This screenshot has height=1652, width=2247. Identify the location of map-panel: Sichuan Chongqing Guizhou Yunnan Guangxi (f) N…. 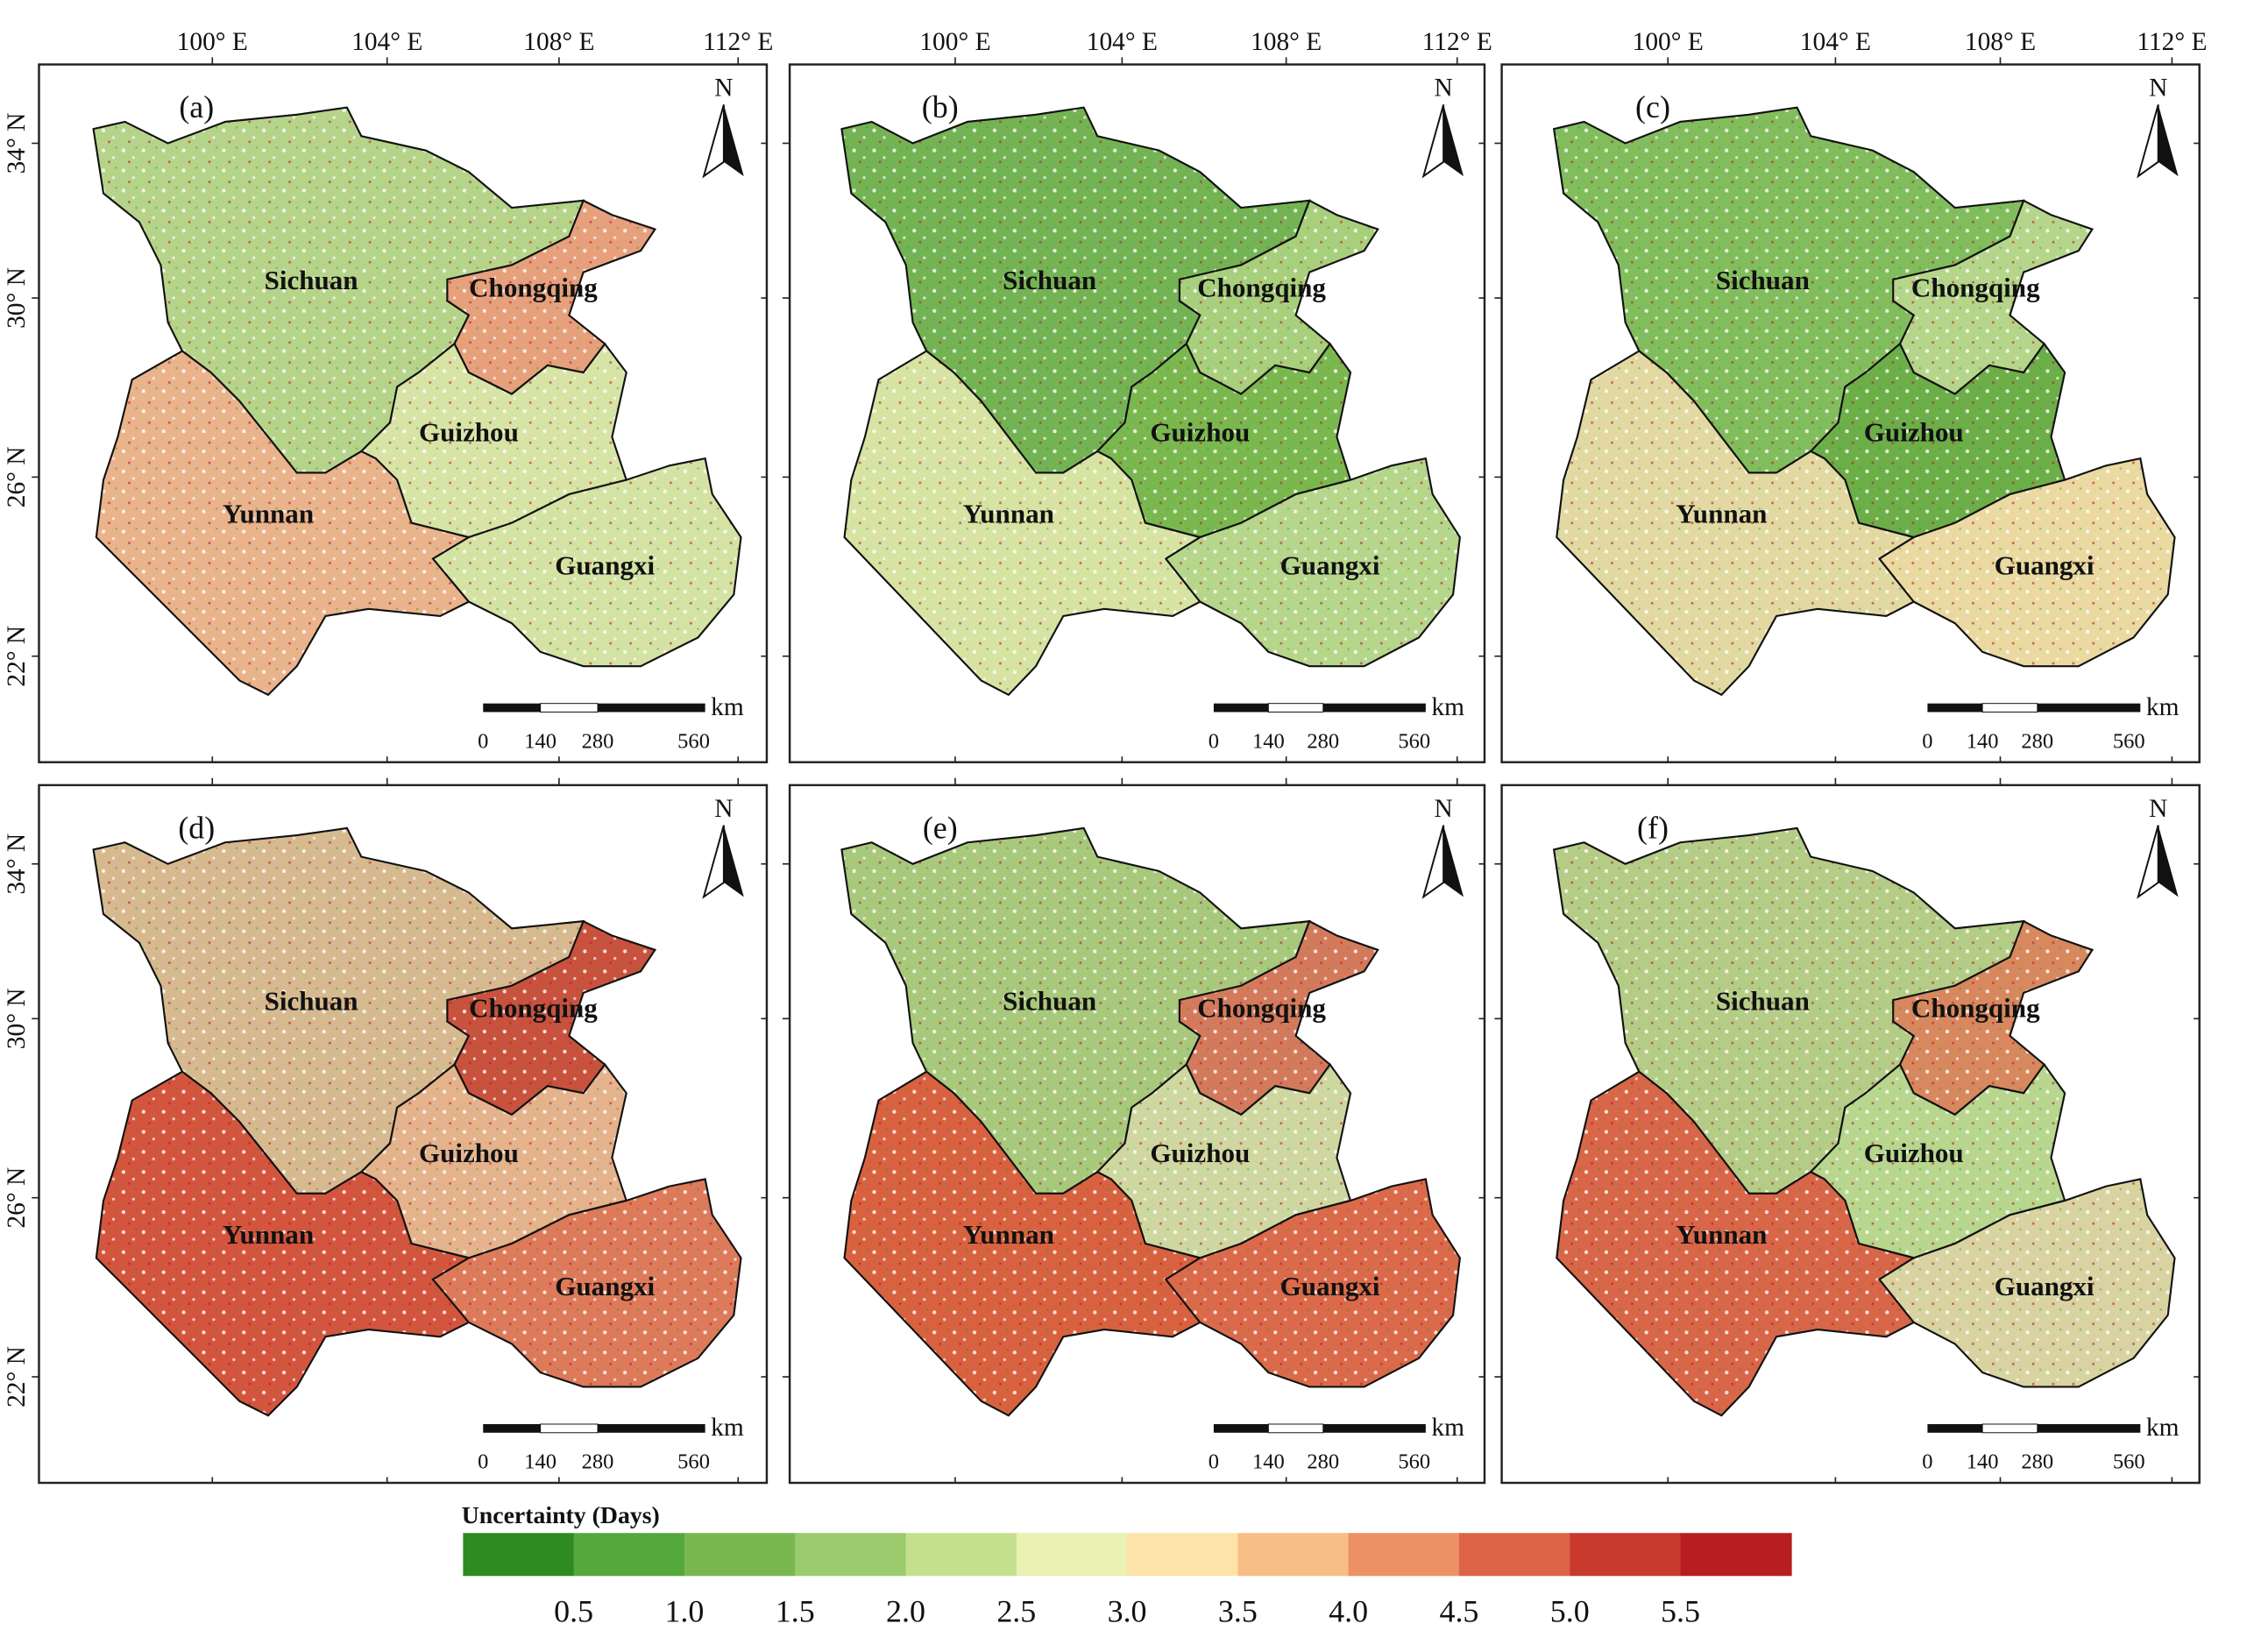
(1847, 1131).